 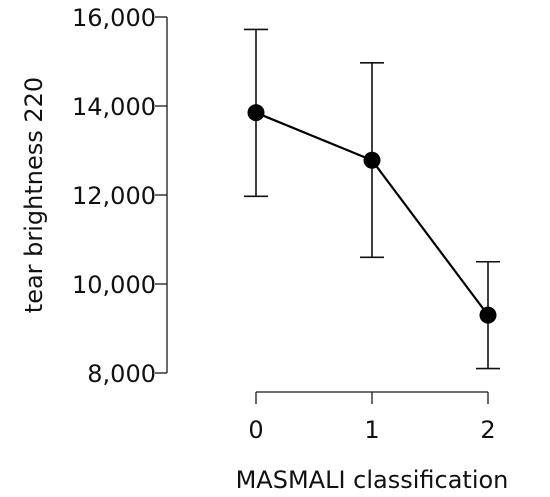 I want to click on x-tick-label: 2, so click(x=487, y=430).